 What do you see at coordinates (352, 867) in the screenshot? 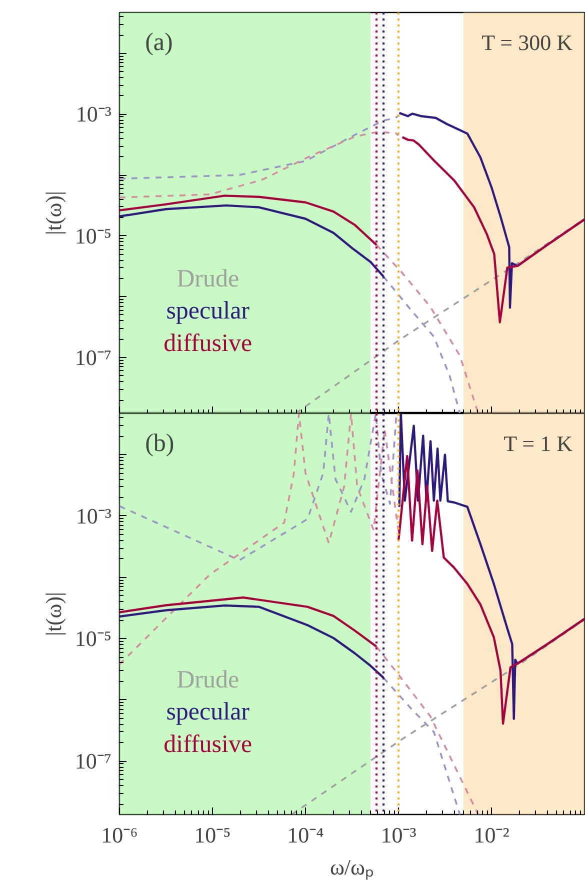
I see `x-axis-title: ω/ωₚ` at bounding box center [352, 867].